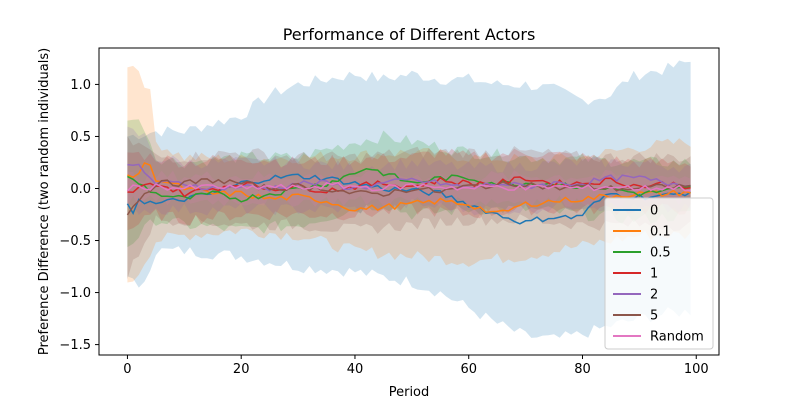 The height and width of the screenshot is (404, 800). Describe the element at coordinates (241, 369) in the screenshot. I see `x-tick-label: 20` at that location.